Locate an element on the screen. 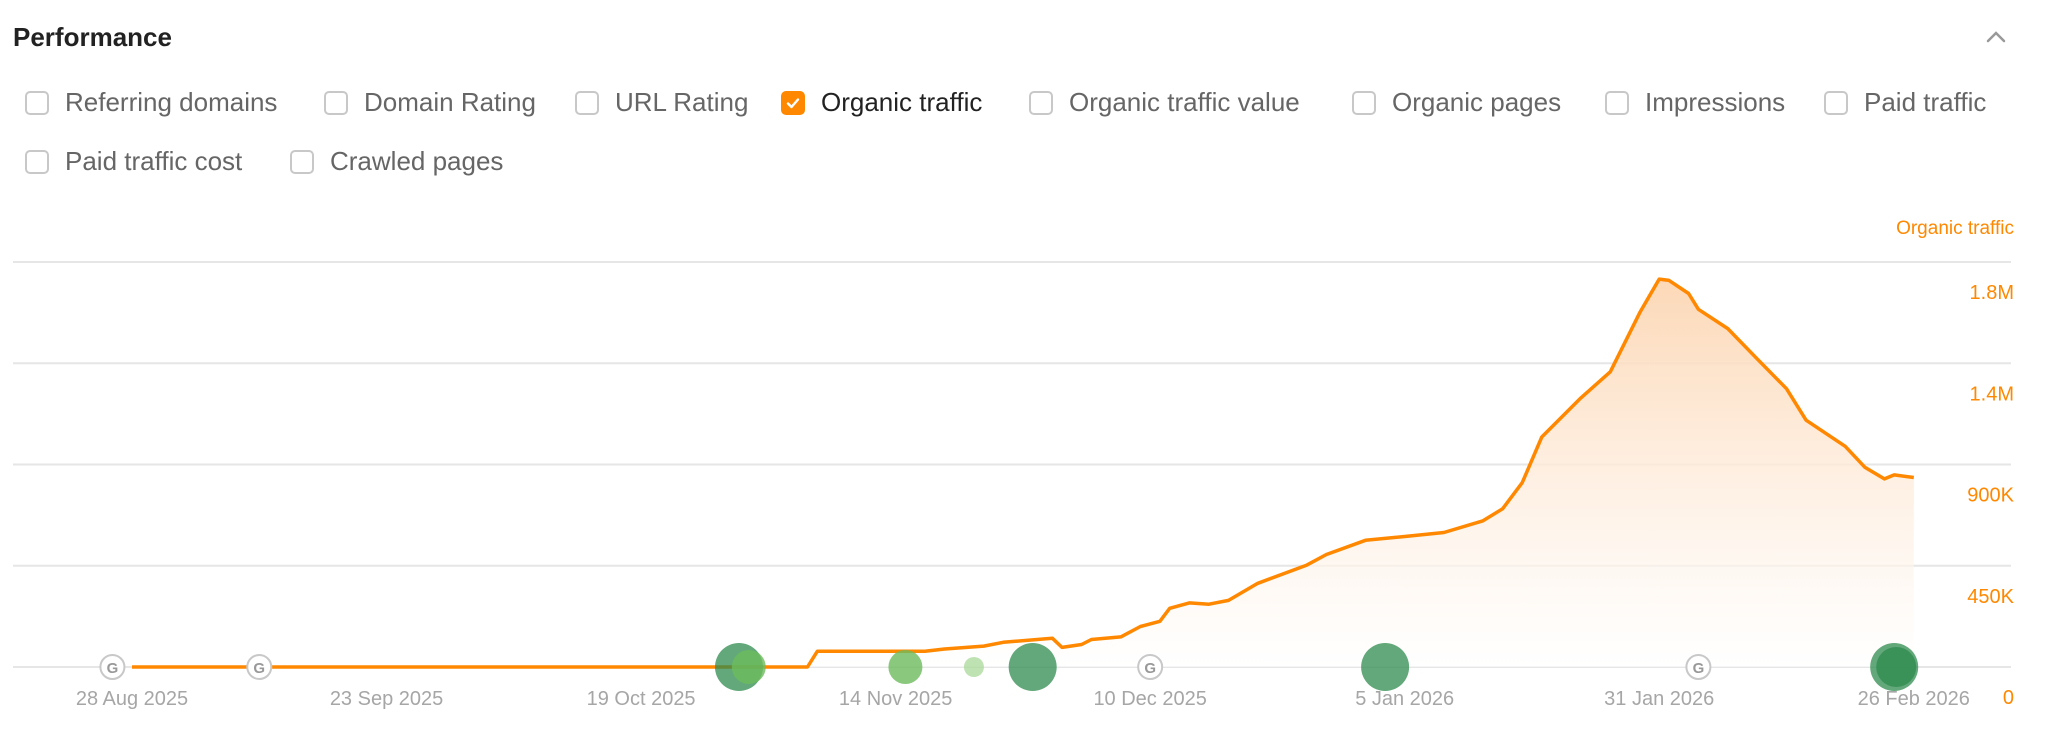 The height and width of the screenshot is (735, 2048). checkmark-icon is located at coordinates (793, 102).